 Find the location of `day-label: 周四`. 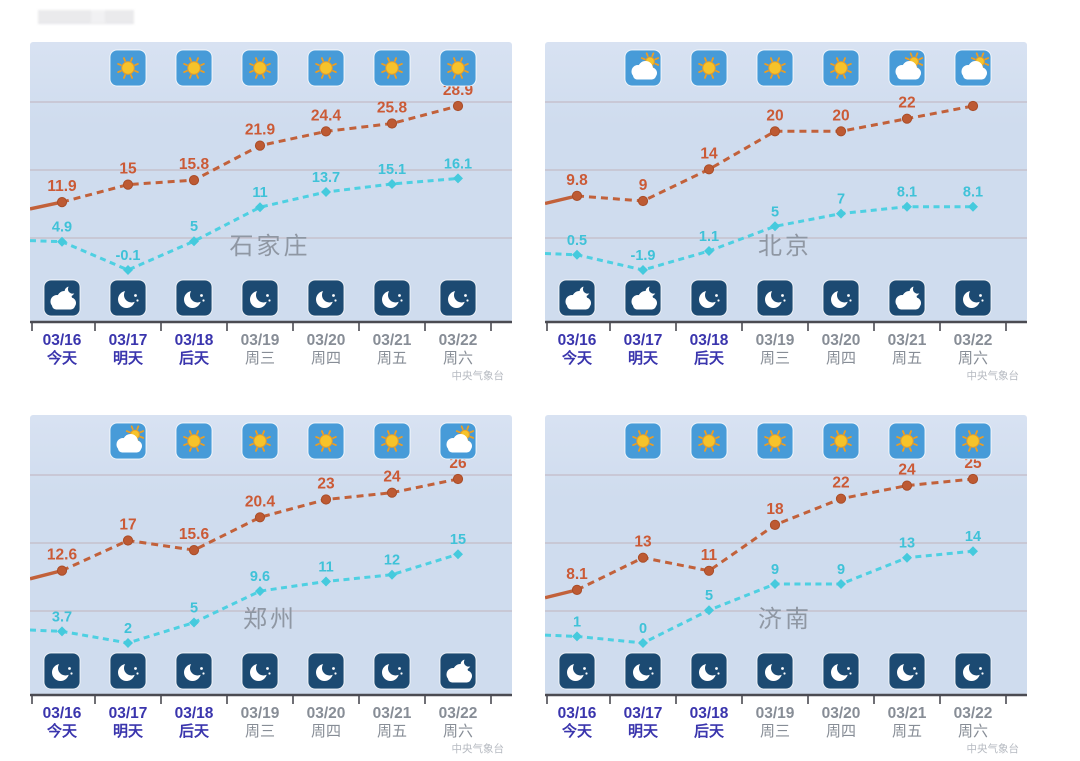

day-label: 周四 is located at coordinates (326, 358).